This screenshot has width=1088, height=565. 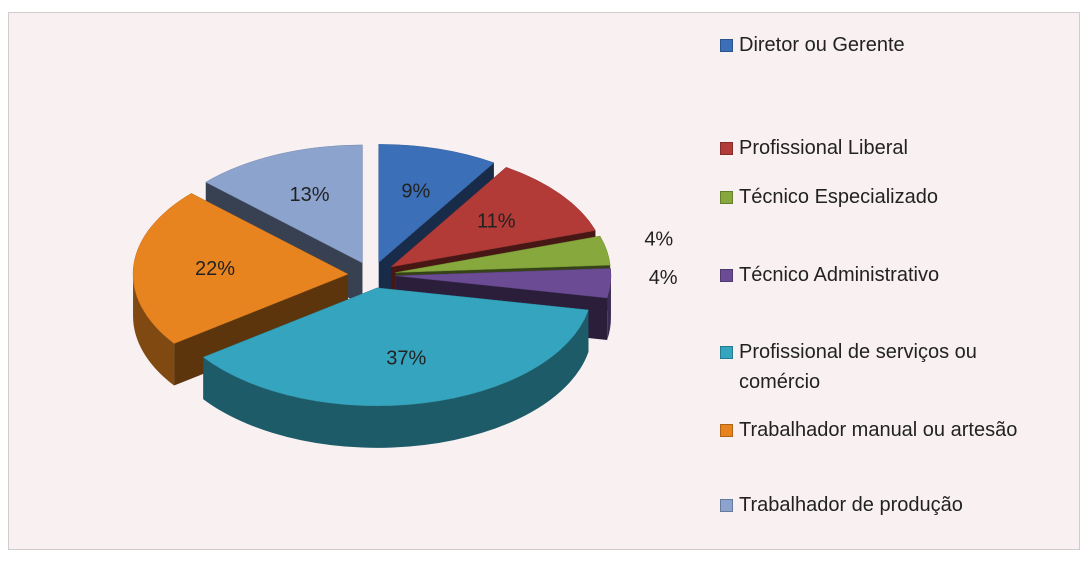 I want to click on legend-label: Técnico Administrativo, so click(x=839, y=275).